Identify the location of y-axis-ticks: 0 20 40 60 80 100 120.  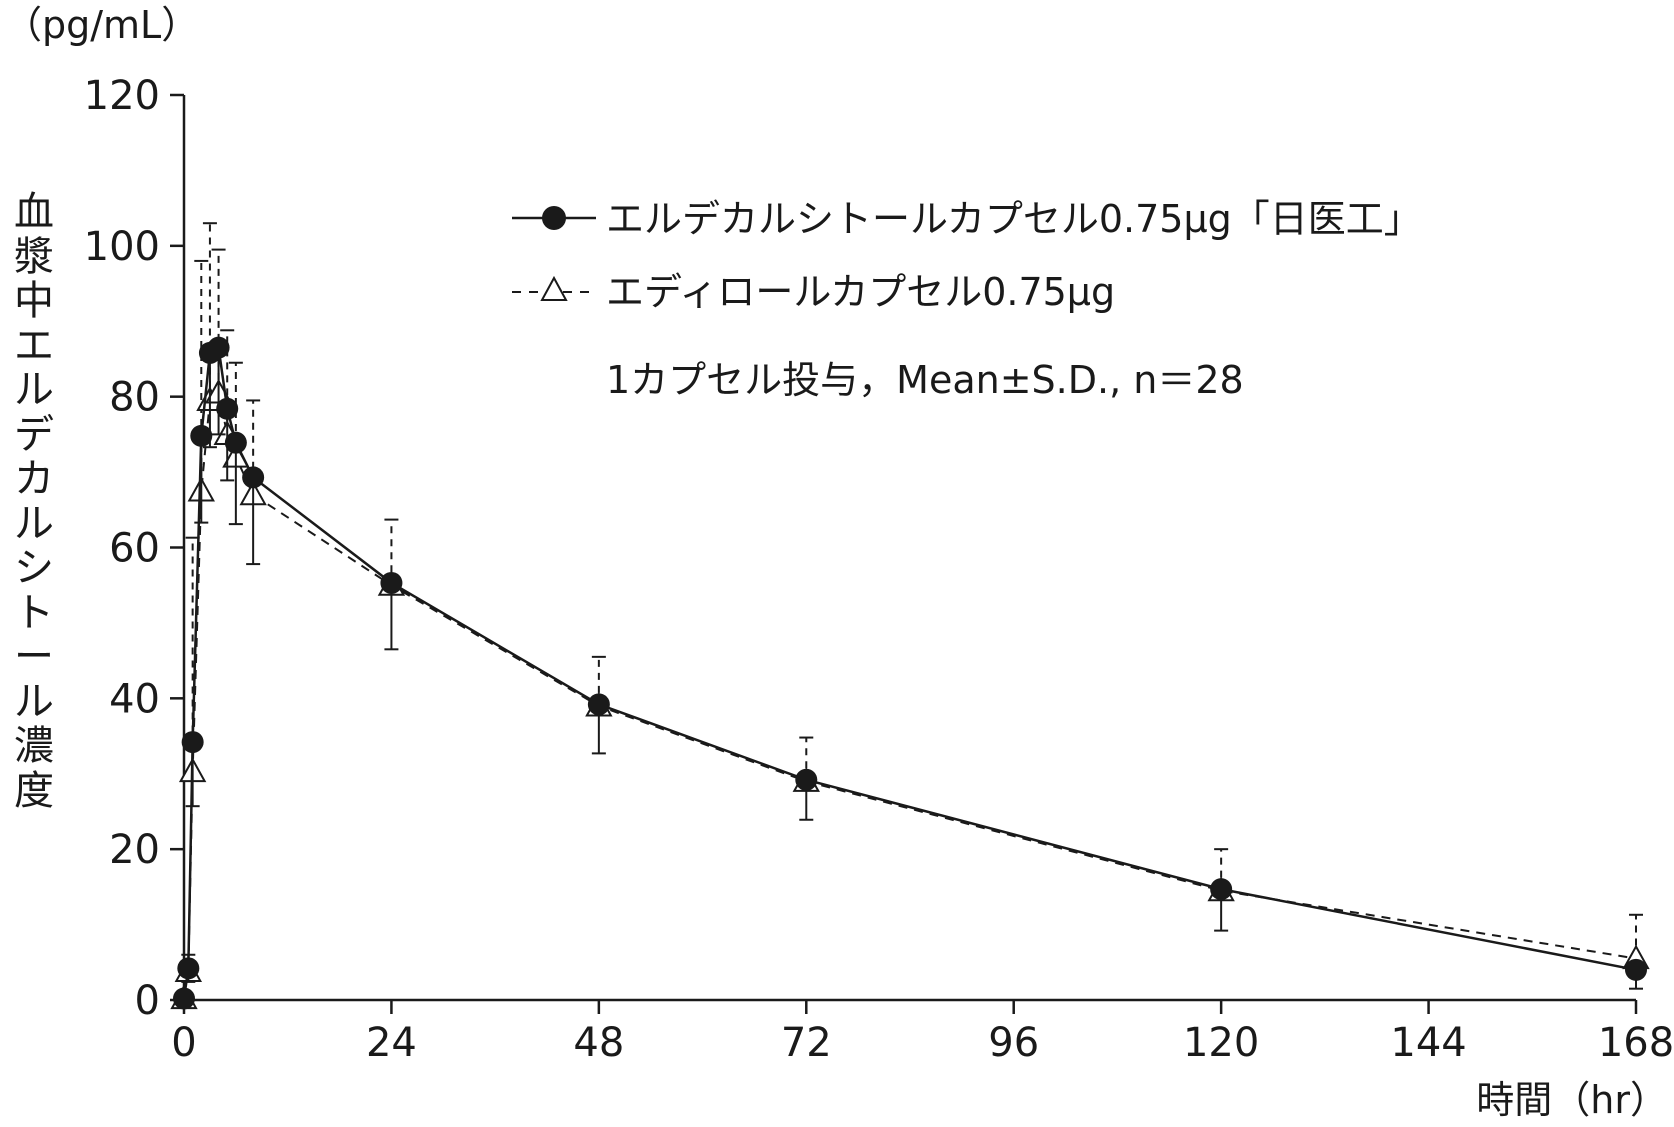
(134, 548).